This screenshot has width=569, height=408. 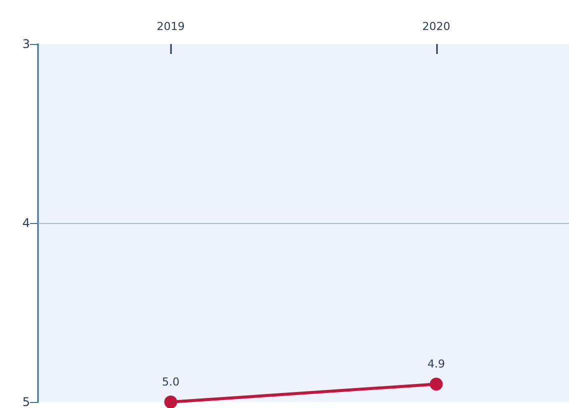 What do you see at coordinates (436, 26) in the screenshot?
I see `x-tick-label: 2020` at bounding box center [436, 26].